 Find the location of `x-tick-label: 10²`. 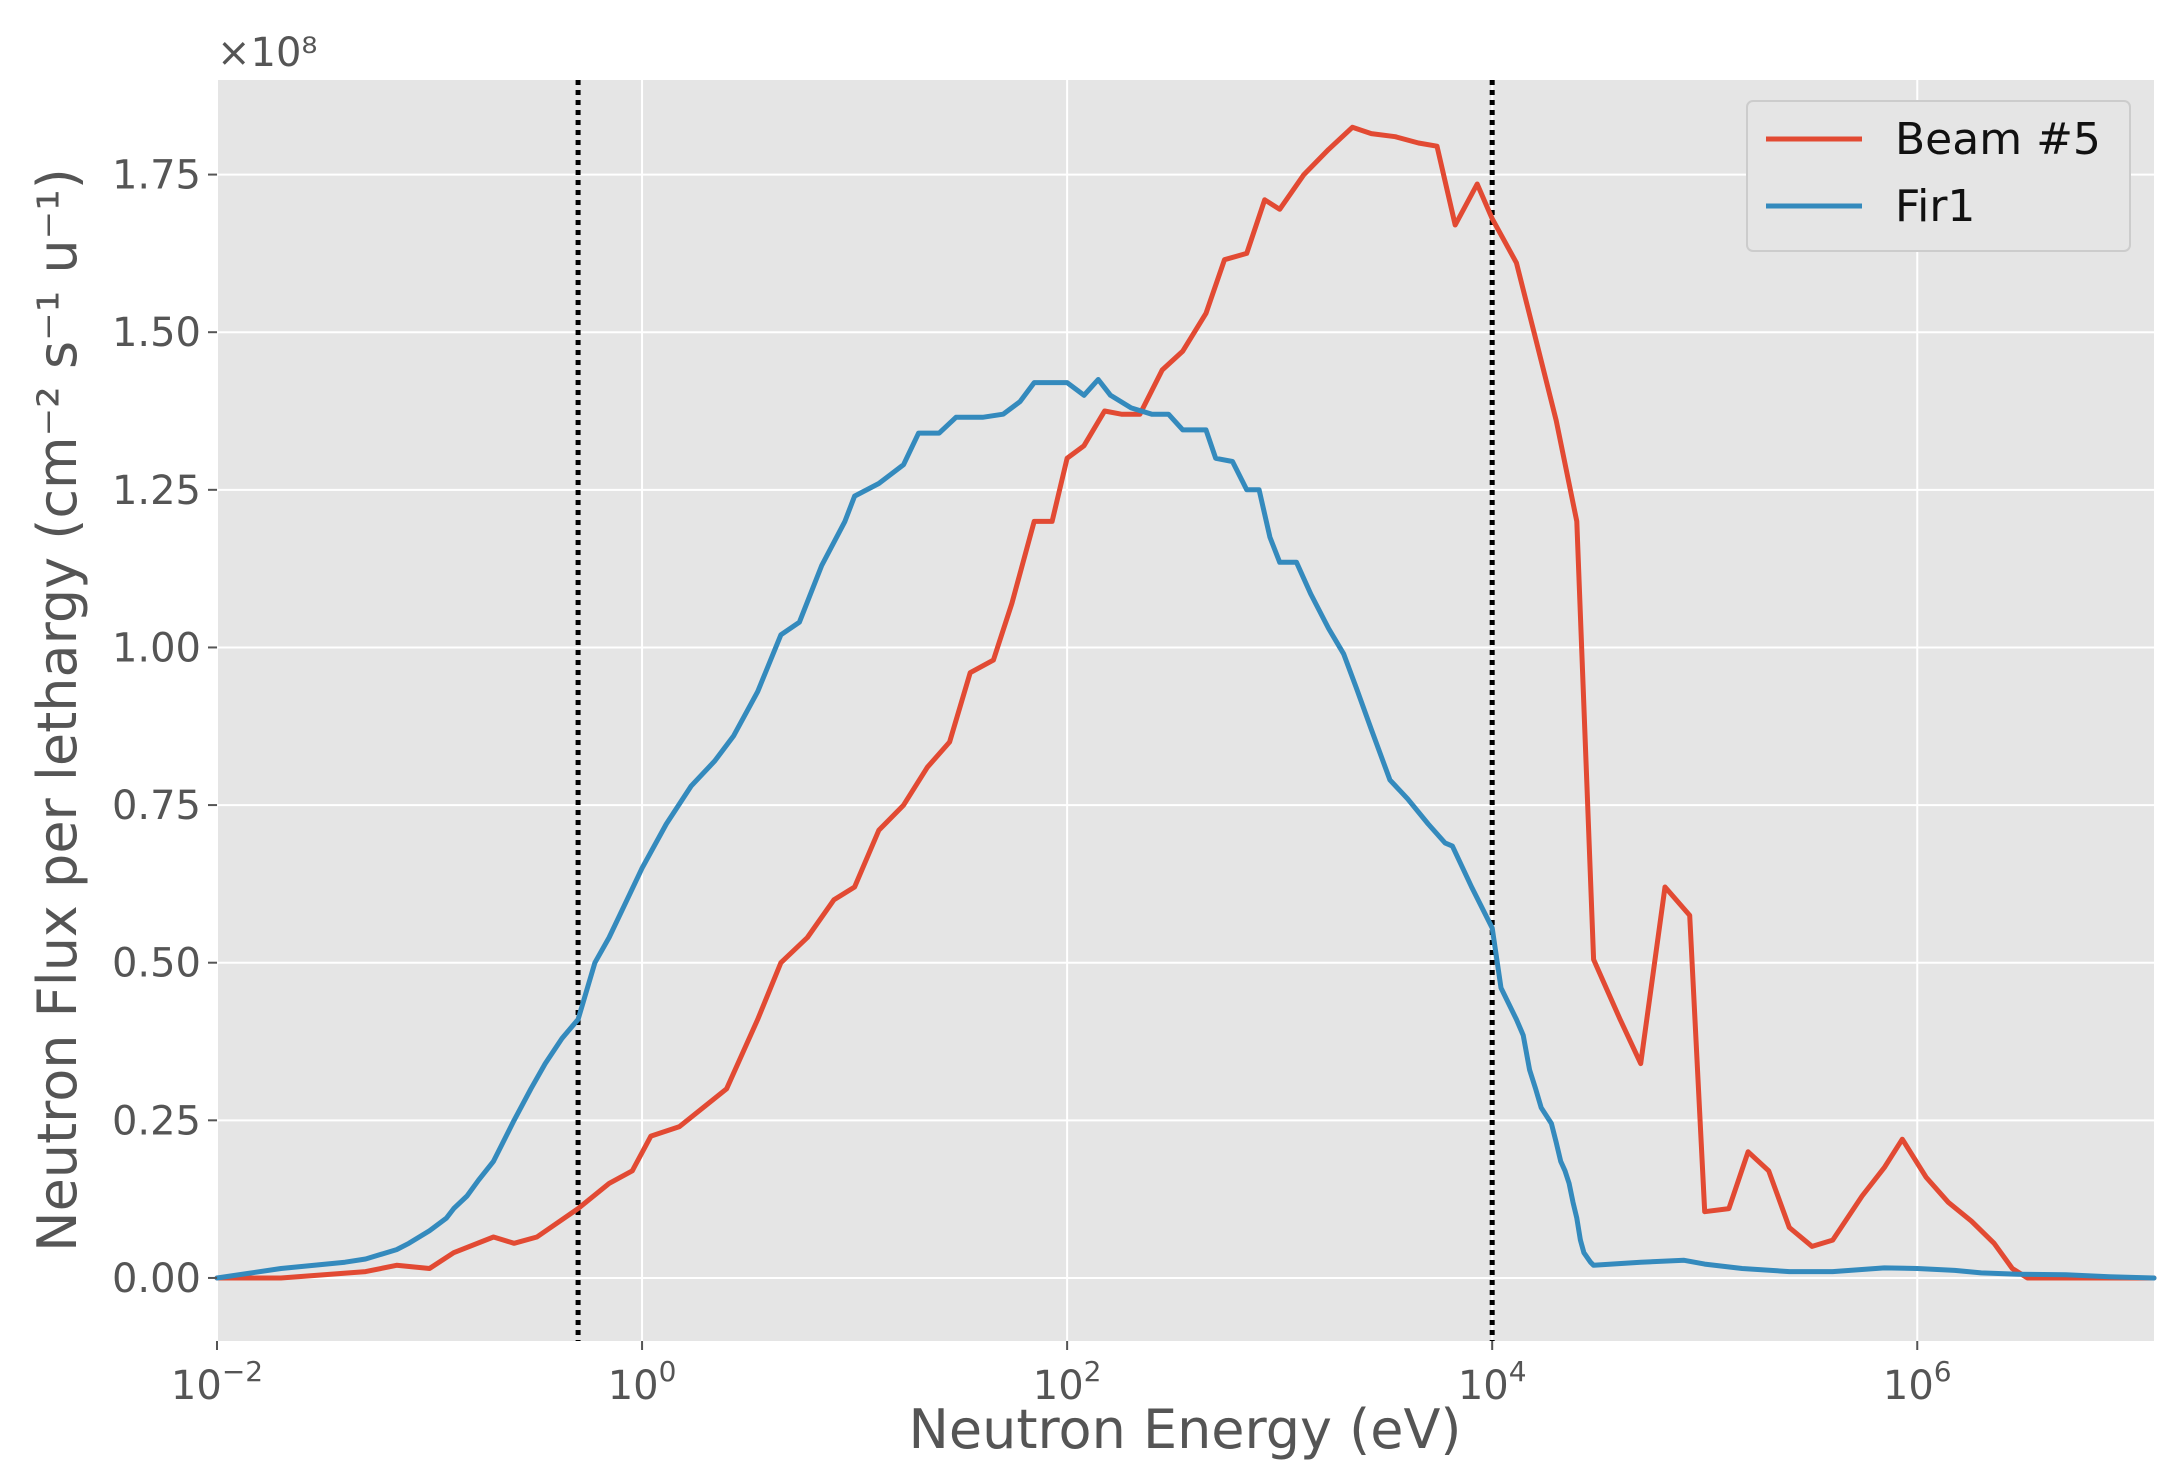

x-tick-label: 10² is located at coordinates (1067, 1382).